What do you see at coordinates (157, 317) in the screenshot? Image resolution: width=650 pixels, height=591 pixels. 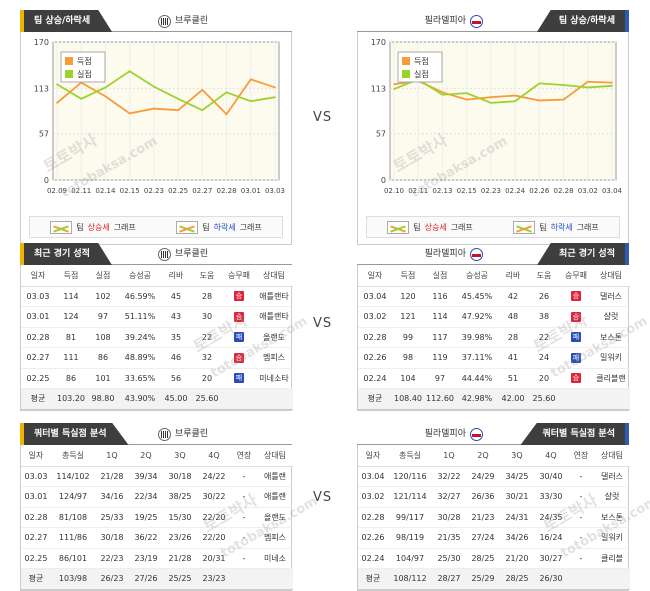 I see `table-row: 03.01 124 97 51.11% 43 30 승 애틀랜타` at bounding box center [157, 317].